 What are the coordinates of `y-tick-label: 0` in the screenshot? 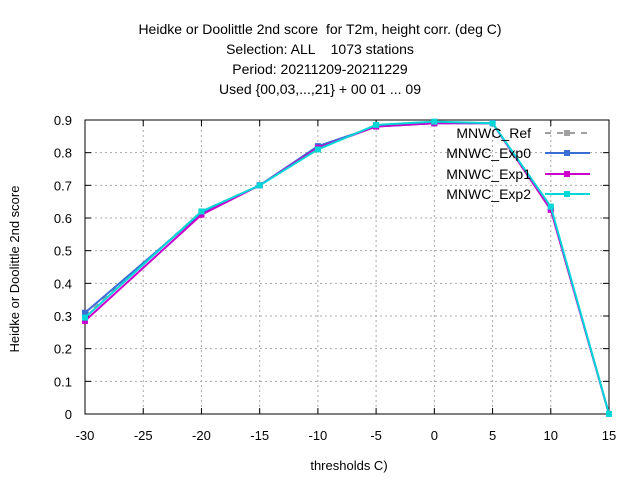 It's located at (68, 414).